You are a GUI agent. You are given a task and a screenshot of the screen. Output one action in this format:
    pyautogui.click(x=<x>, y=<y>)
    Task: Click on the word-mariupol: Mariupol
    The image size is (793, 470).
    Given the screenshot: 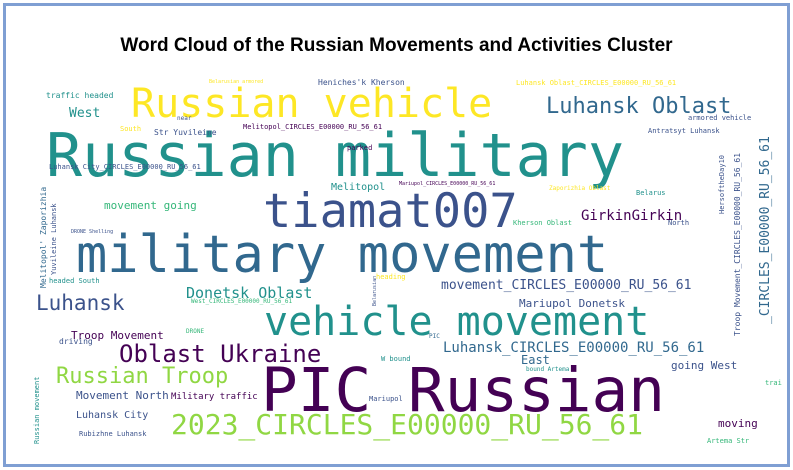 What is the action you would take?
    pyautogui.click(x=386, y=399)
    